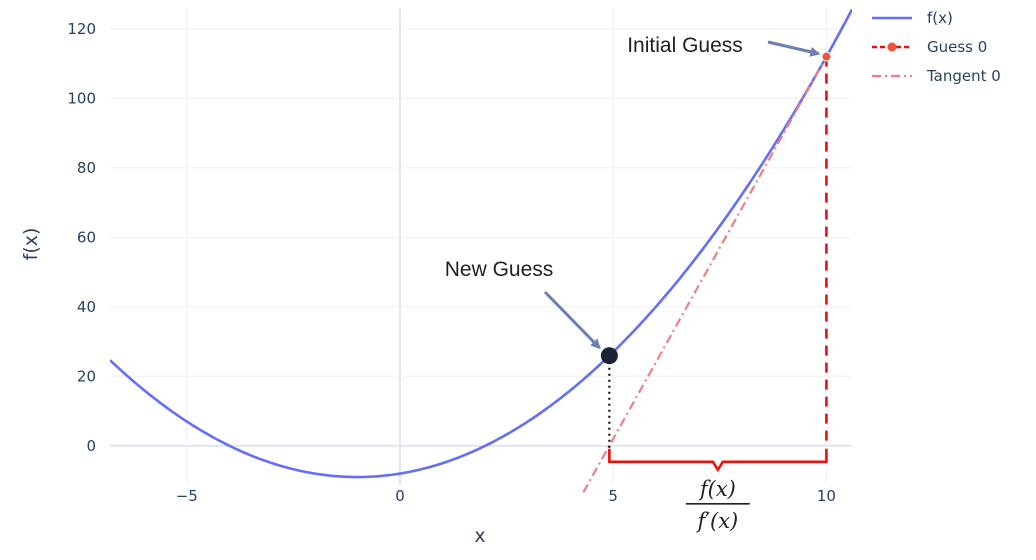 The image size is (1036, 560). What do you see at coordinates (572, 320) in the screenshot?
I see `new-guess-arrow` at bounding box center [572, 320].